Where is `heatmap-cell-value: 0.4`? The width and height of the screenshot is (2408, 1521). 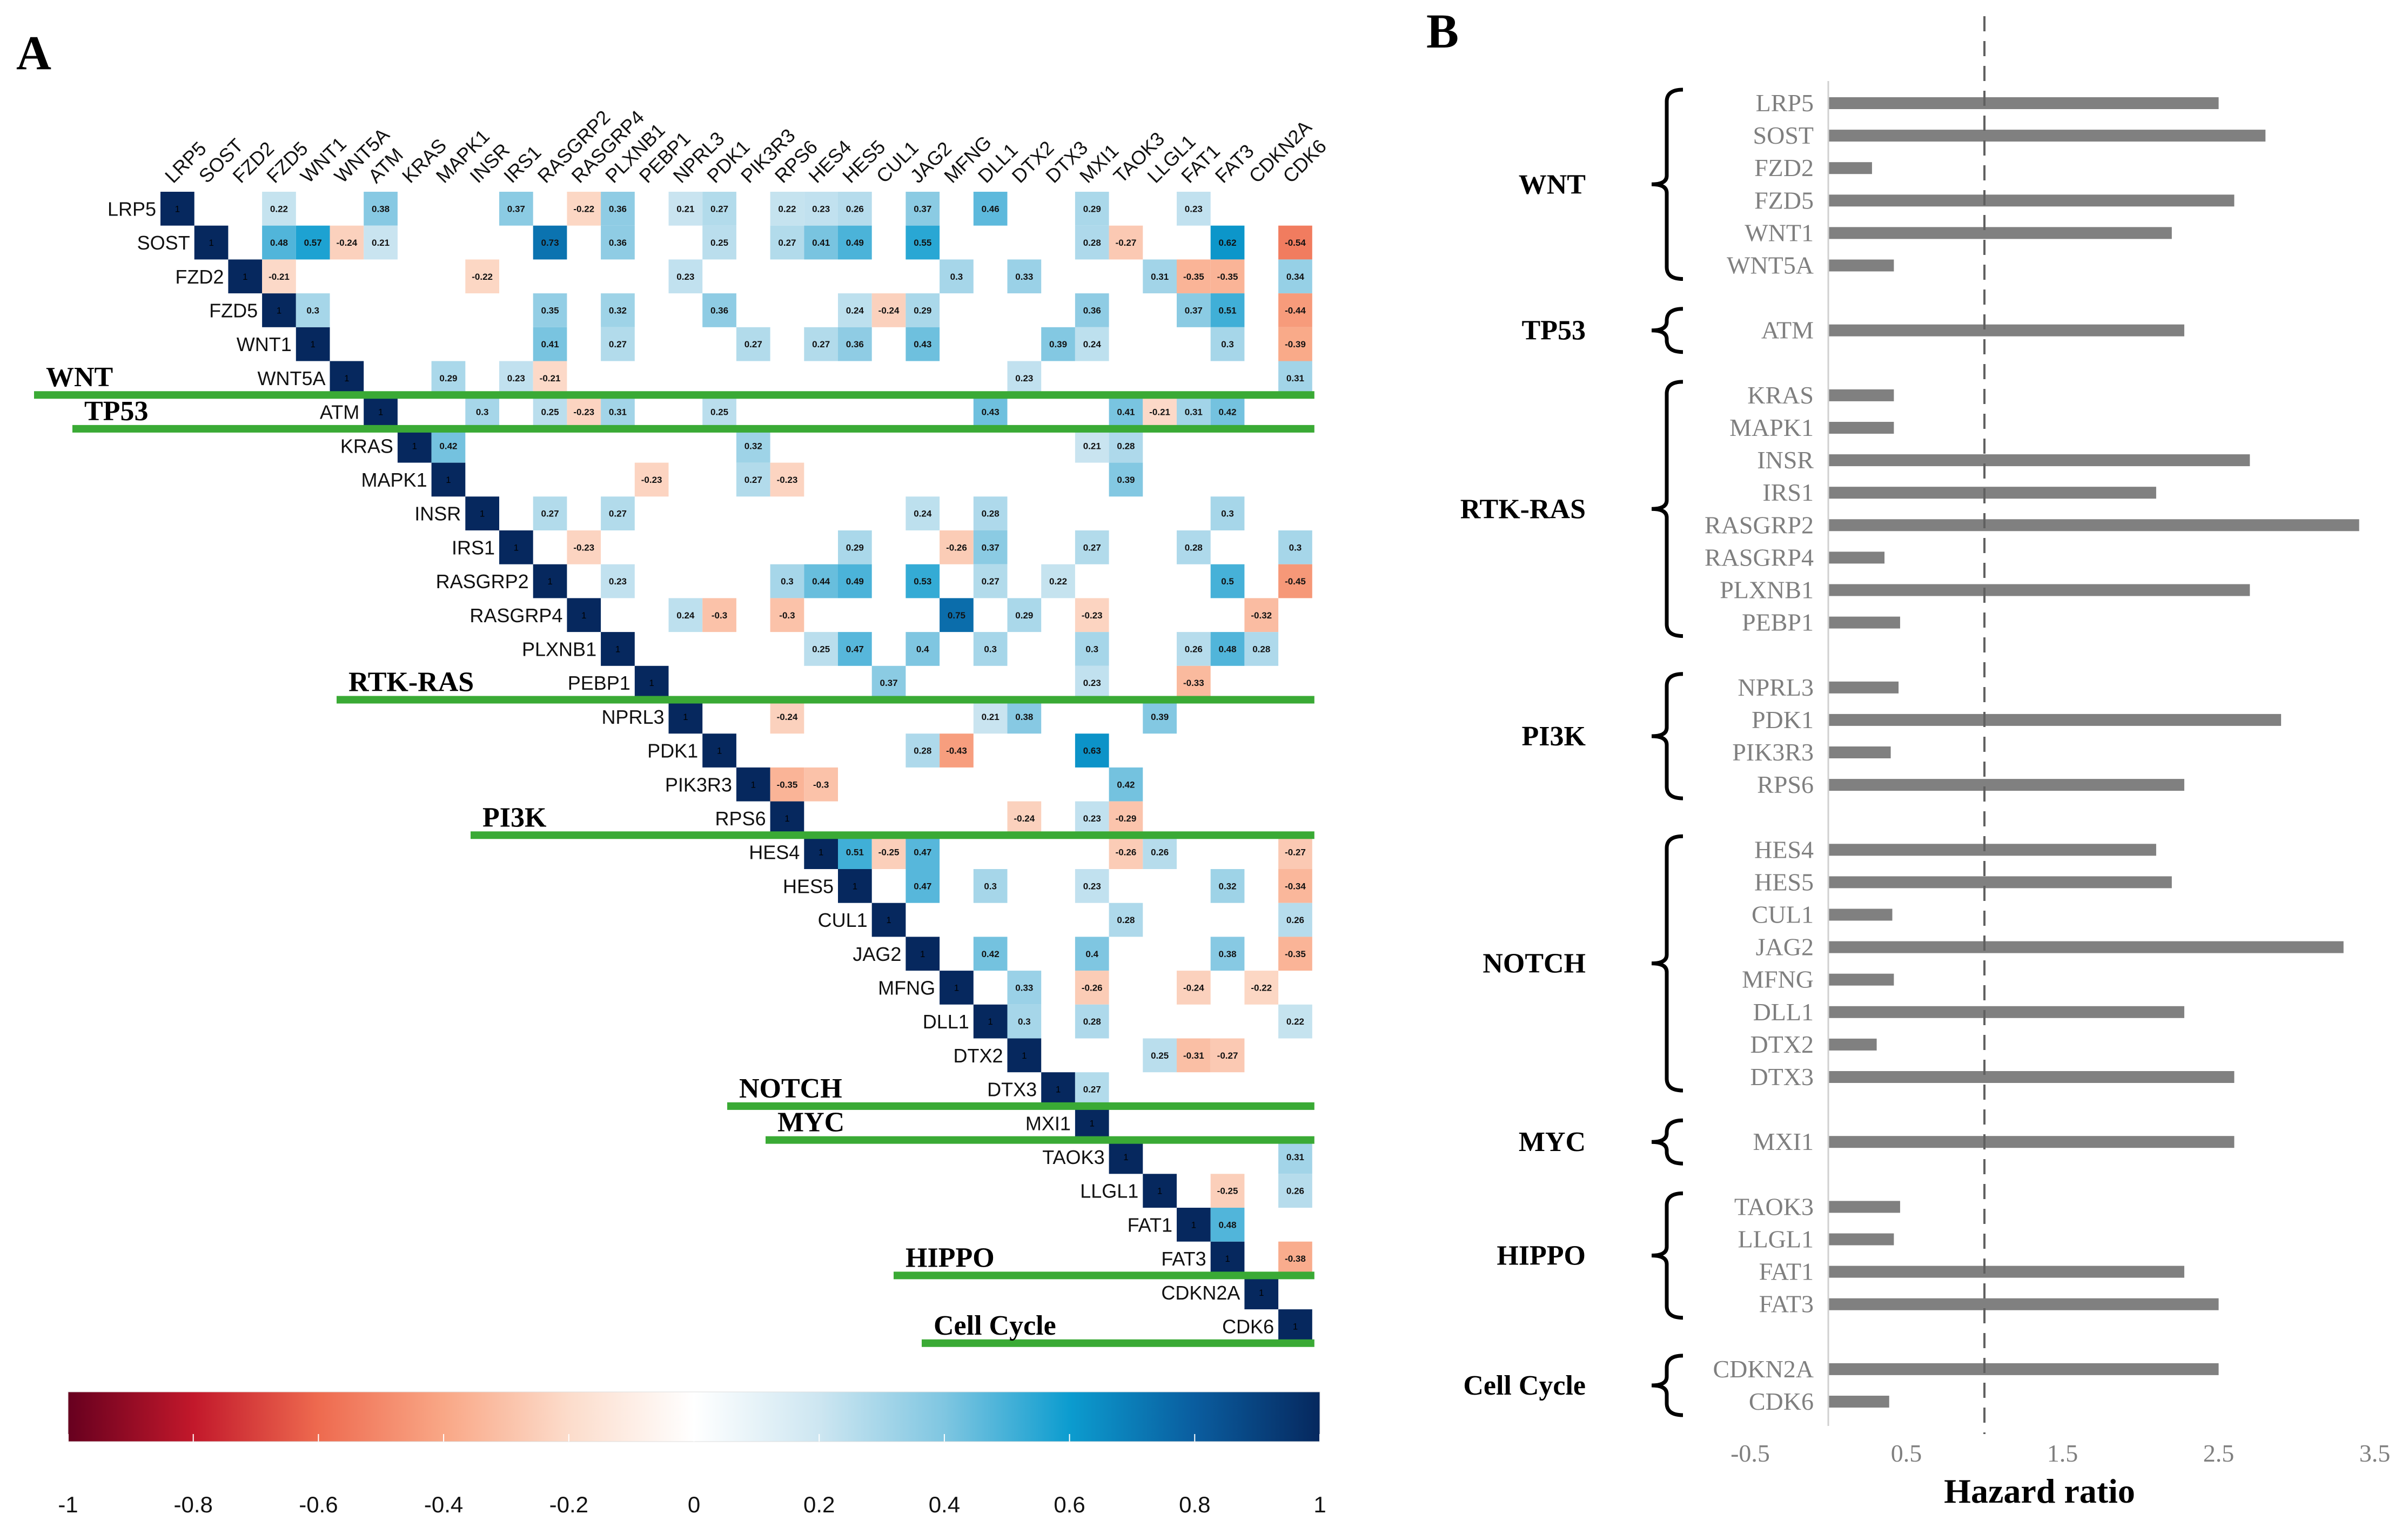
heatmap-cell-value: 0.4 is located at coordinates (1091, 954).